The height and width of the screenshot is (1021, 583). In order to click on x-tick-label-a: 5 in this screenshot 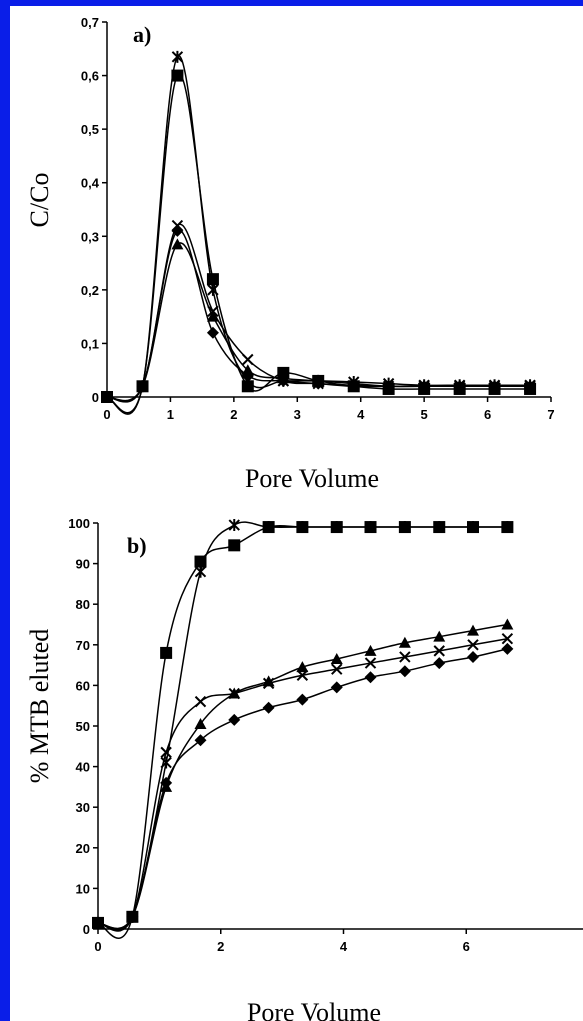, I will do `click(424, 414)`.